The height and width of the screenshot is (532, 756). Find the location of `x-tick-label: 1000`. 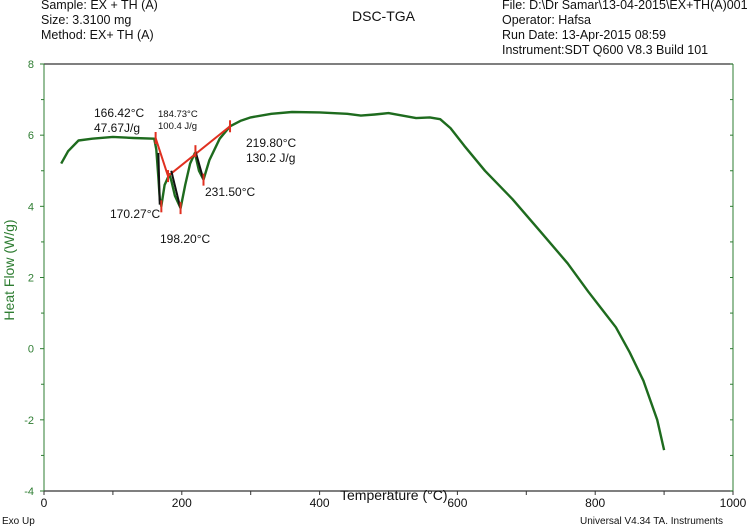

x-tick-label: 1000 is located at coordinates (733, 503).